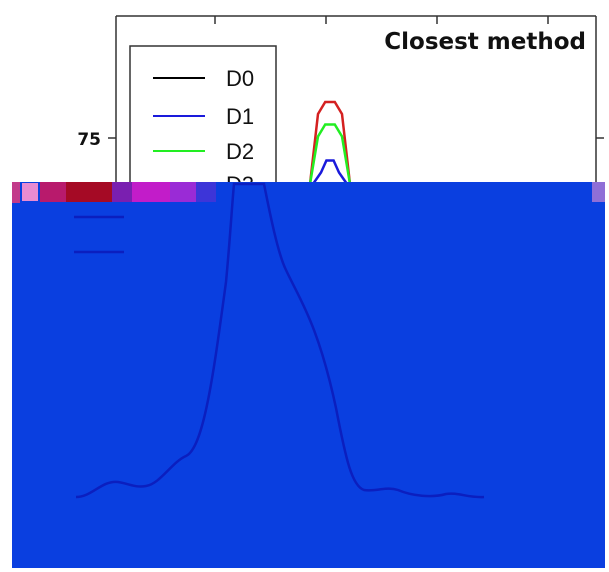 The image size is (609, 572). What do you see at coordinates (485, 42) in the screenshot?
I see `chart-title: Closest method` at bounding box center [485, 42].